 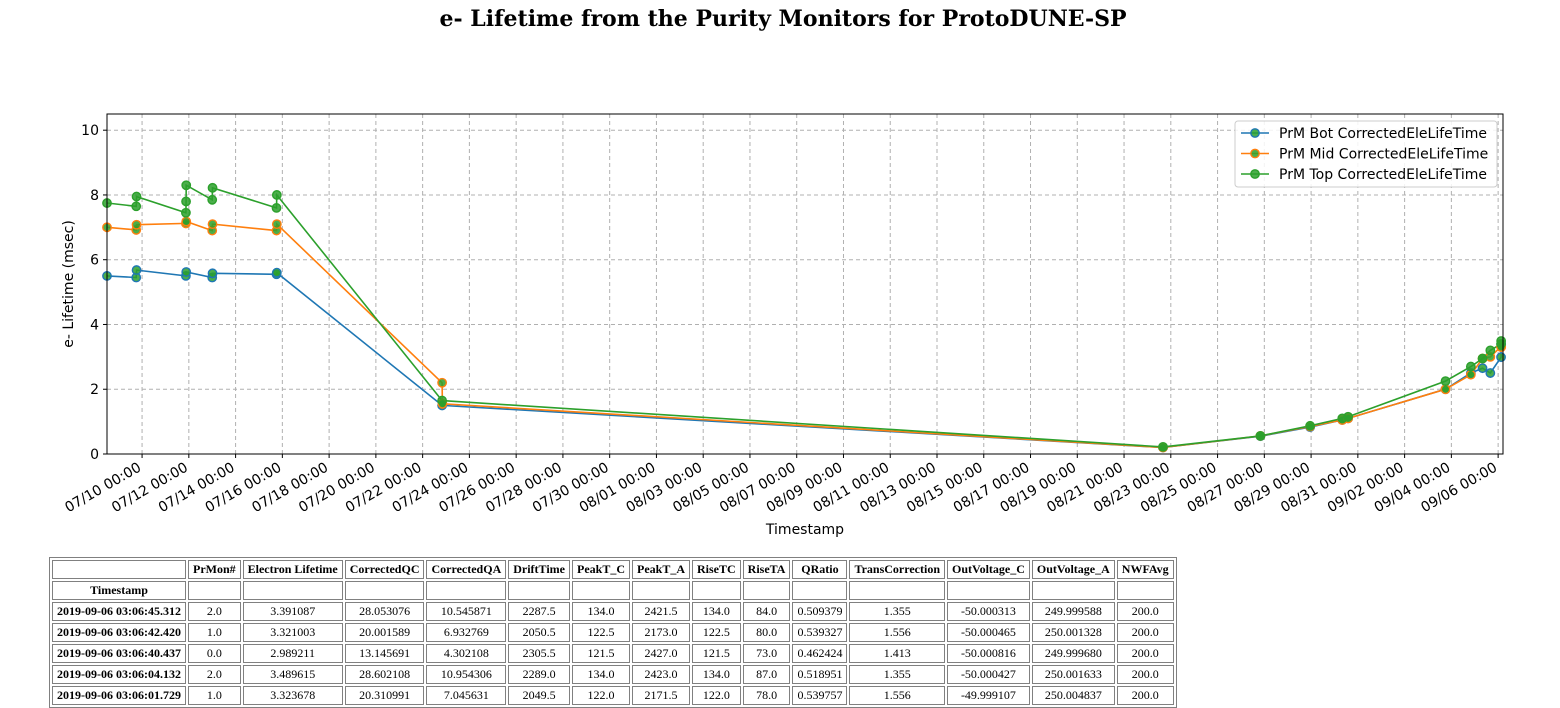 I want to click on x-tick-label: 07/10 00:00, so click(x=103, y=488).